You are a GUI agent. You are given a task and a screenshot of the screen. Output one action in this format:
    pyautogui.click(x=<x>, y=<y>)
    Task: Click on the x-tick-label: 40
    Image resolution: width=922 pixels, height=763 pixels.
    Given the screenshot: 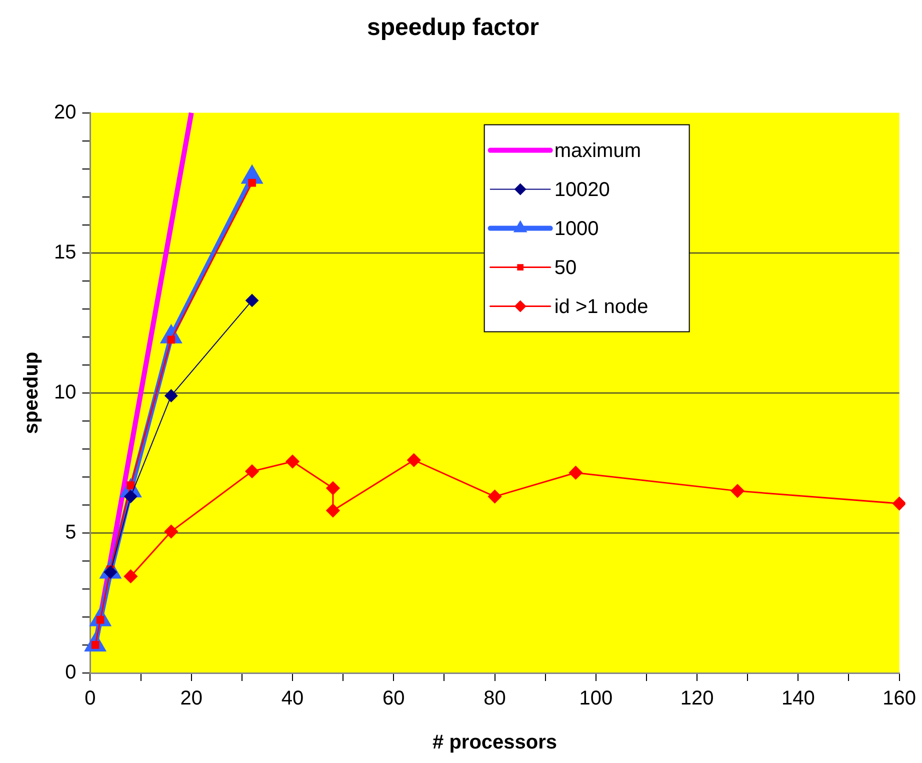 What is the action you would take?
    pyautogui.click(x=292, y=699)
    